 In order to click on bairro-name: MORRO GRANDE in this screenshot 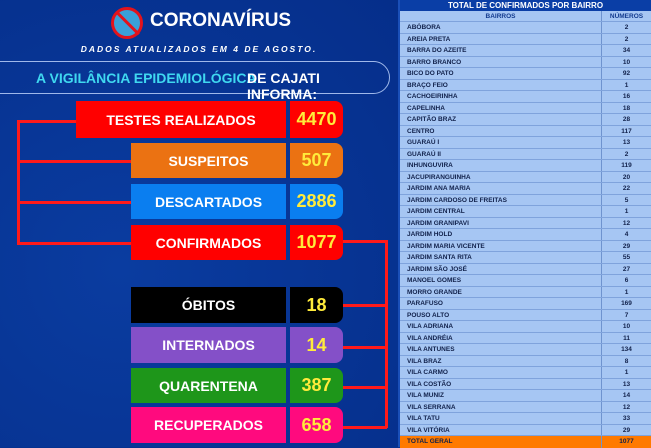, I will do `click(501, 291)`.